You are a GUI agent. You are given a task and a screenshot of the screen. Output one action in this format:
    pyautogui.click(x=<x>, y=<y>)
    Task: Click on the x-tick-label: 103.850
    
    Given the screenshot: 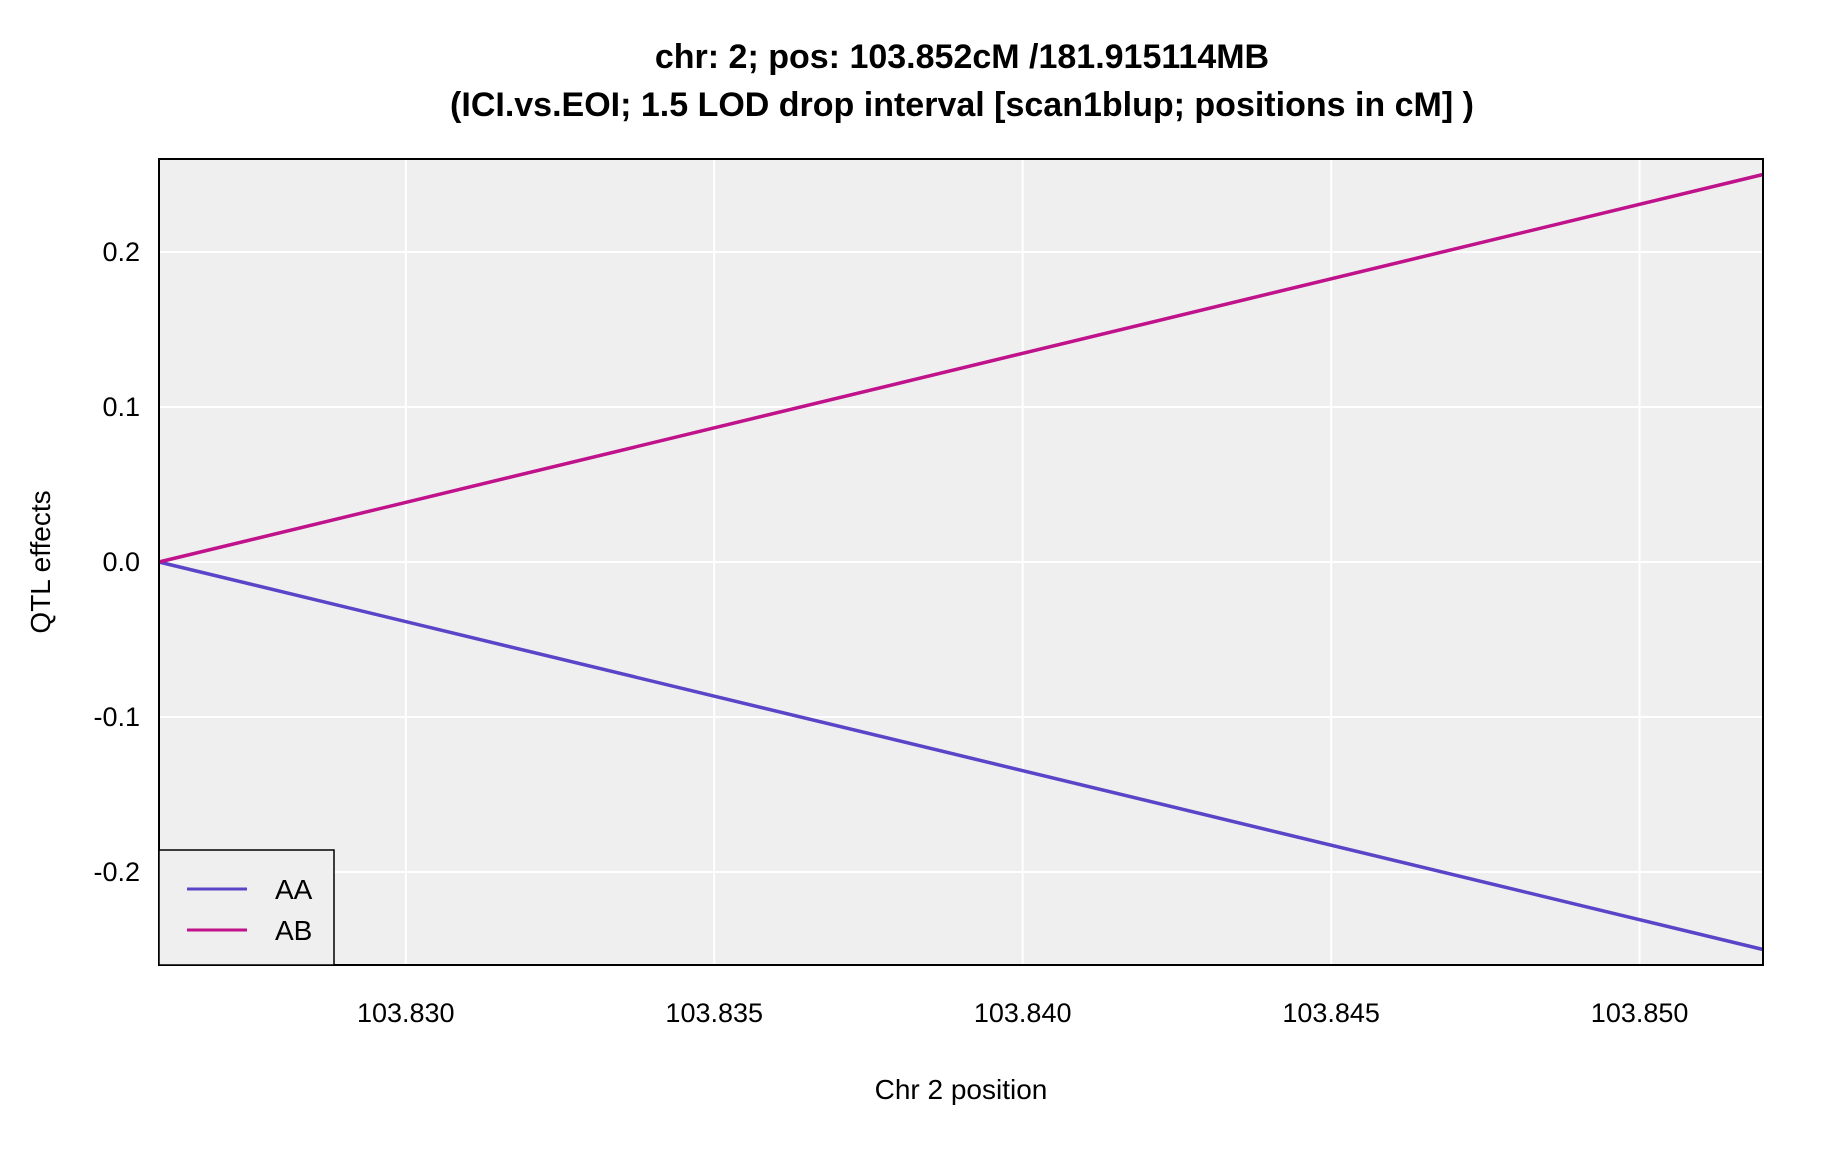 What is the action you would take?
    pyautogui.click(x=1640, y=1013)
    